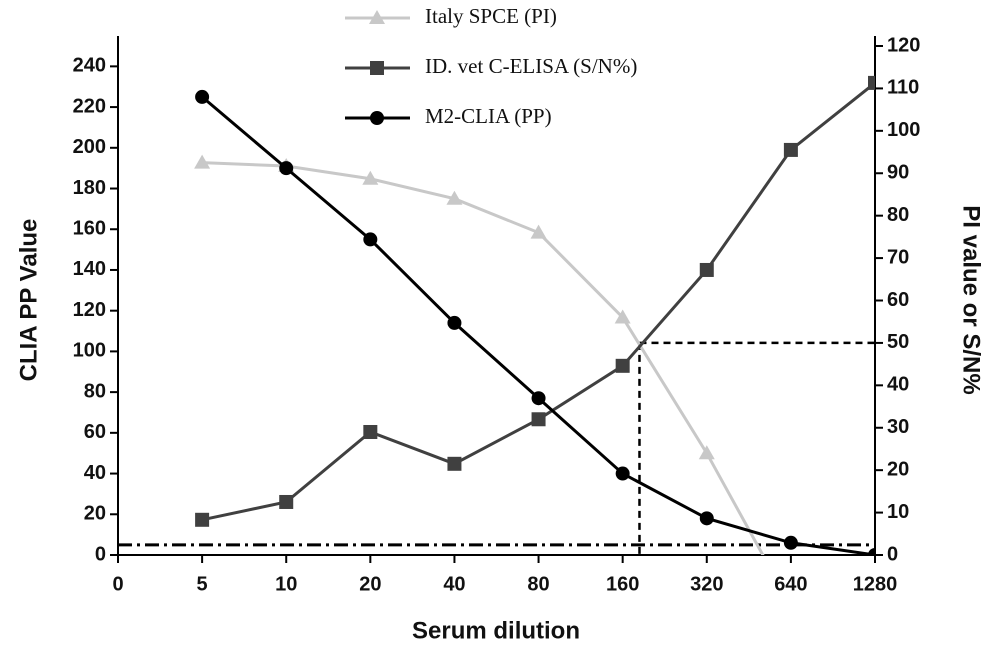 This screenshot has width=1000, height=654. Describe the element at coordinates (531, 66) in the screenshot. I see `legend-label: ID. vet C-ELISA (S/N%)` at that location.